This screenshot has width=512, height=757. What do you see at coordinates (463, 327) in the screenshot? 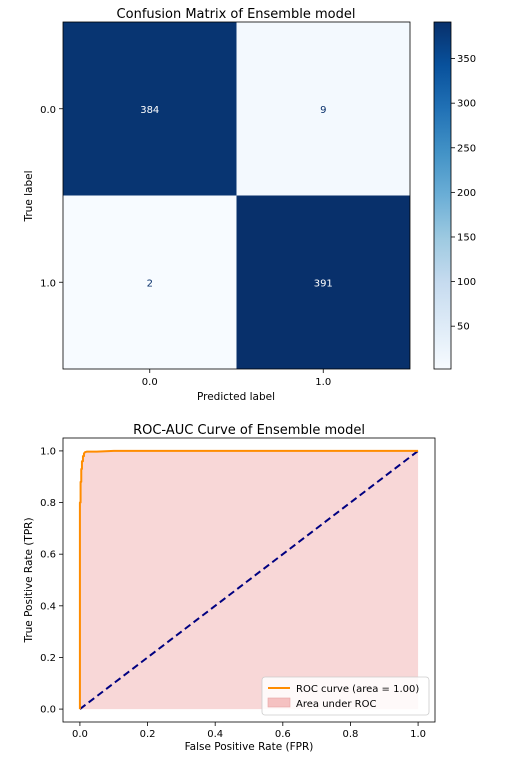
I see `cm-colorbar-tick-label: 50` at bounding box center [463, 327].